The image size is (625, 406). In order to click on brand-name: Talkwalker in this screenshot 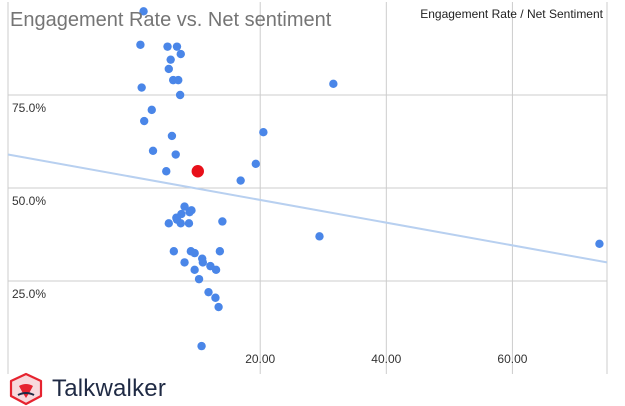, I will do `click(109, 388)`.